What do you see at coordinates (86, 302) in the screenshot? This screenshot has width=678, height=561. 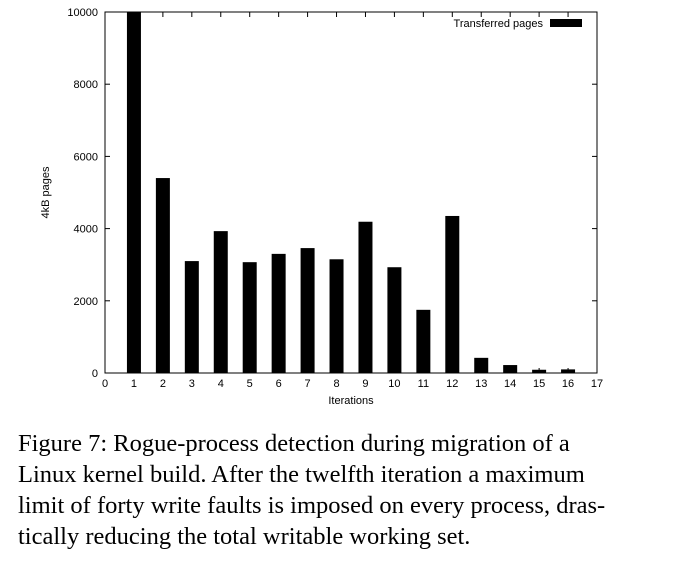 I see `y-tick-label: 2000` at bounding box center [86, 302].